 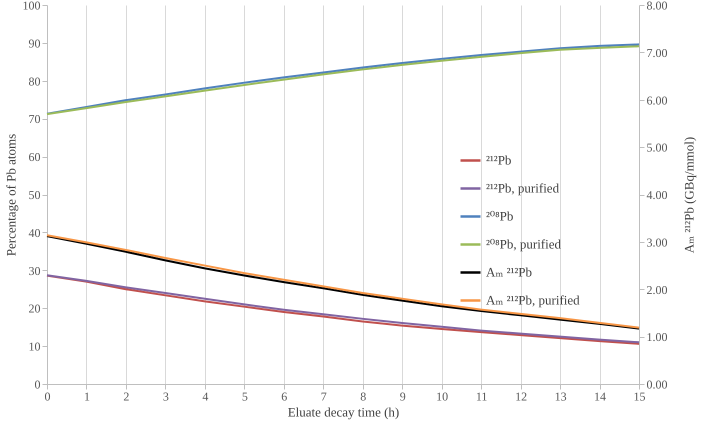 I want to click on y-tick-label: 50, so click(x=34, y=195).